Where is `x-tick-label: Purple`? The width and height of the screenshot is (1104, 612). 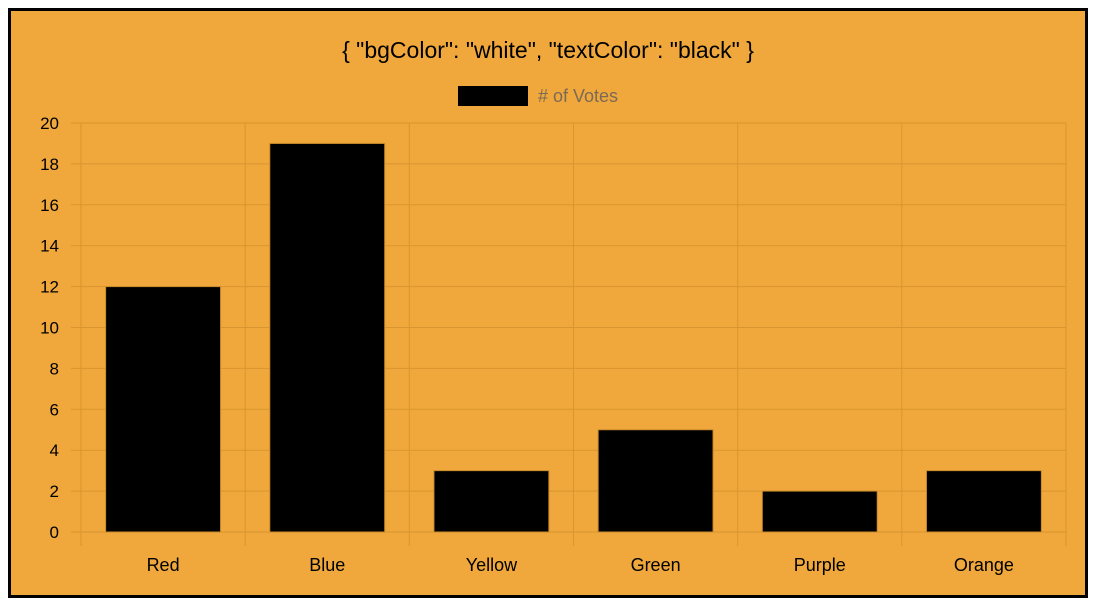
x-tick-label: Purple is located at coordinates (820, 565).